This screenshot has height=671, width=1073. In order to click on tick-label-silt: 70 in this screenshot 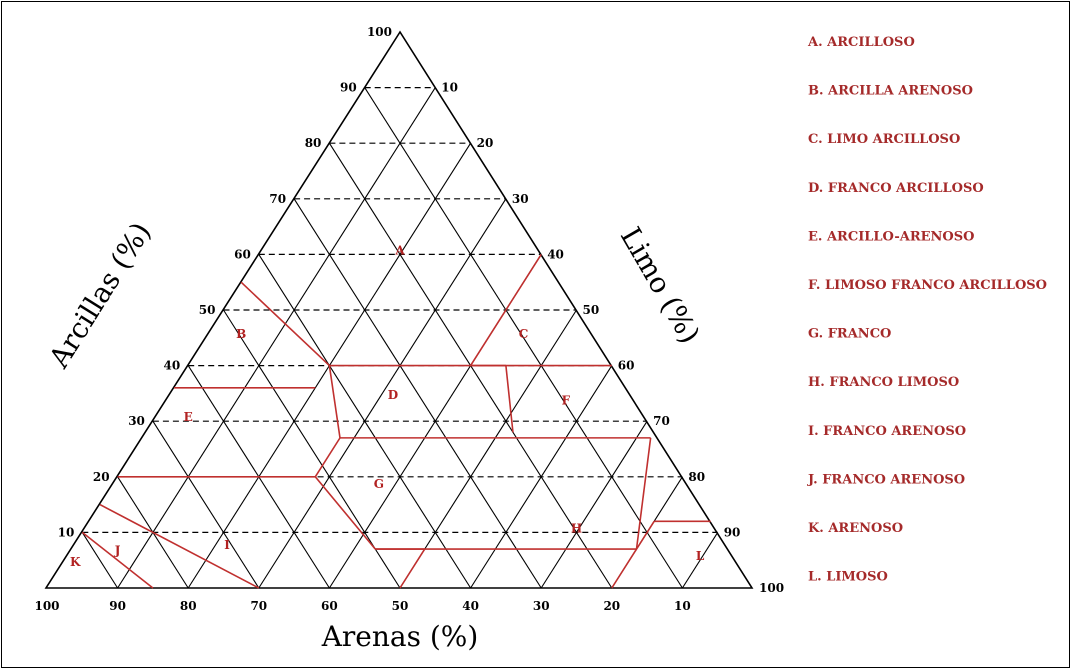, I will do `click(661, 421)`.